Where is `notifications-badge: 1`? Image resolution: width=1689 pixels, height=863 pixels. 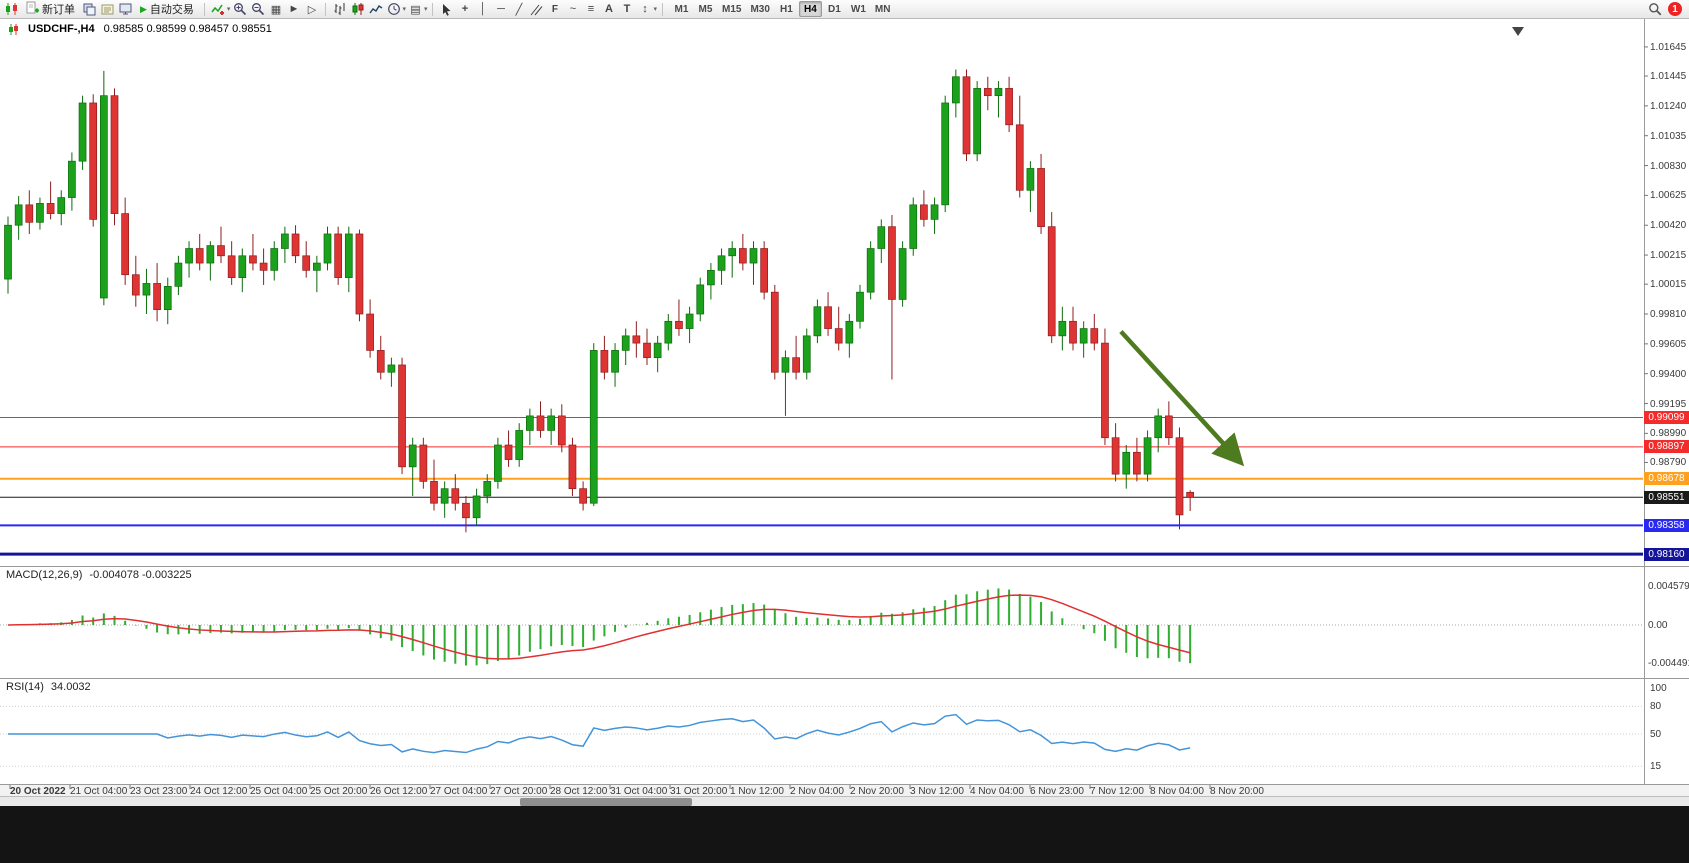
notifications-badge: 1 is located at coordinates (1675, 9).